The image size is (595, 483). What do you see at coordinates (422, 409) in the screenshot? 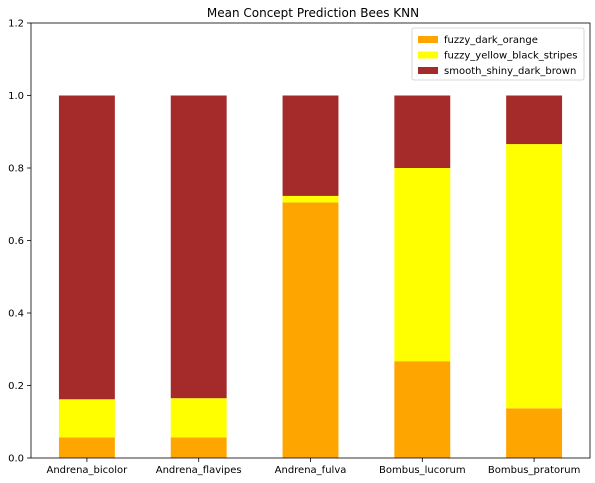
I see `bar-fuzzy_dark_orange-Bombus_lucorum` at bounding box center [422, 409].